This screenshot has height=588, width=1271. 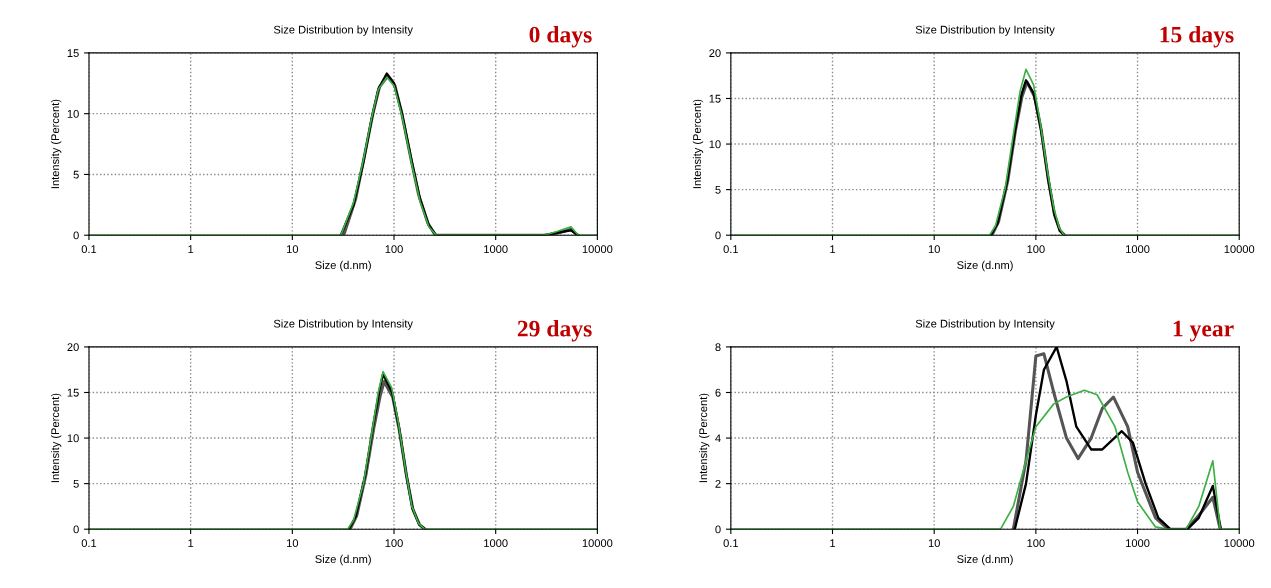 I want to click on y-tick-label: 2, so click(x=718, y=483).